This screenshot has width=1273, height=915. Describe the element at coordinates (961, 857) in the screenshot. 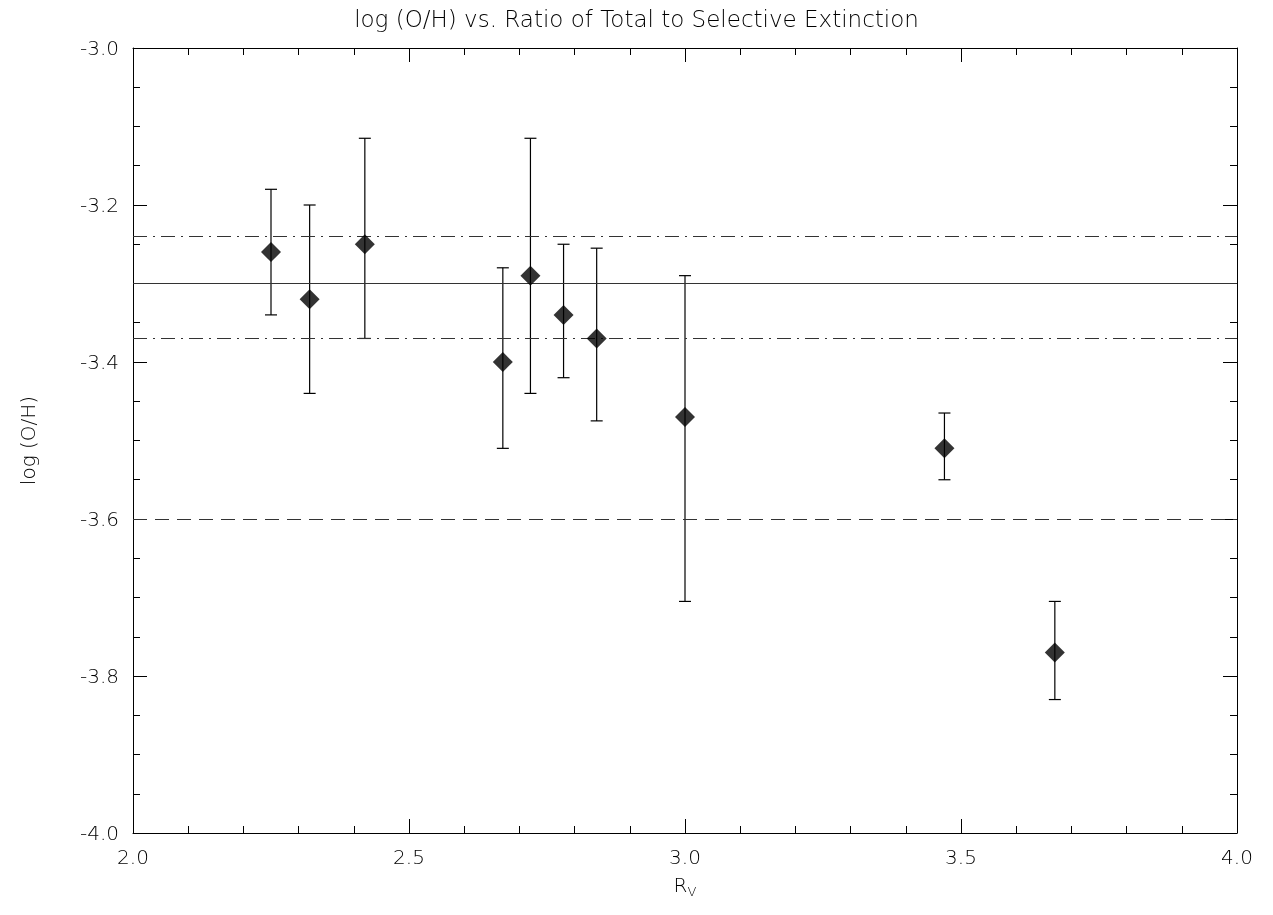

I see `x-tick-label: 3.5` at that location.